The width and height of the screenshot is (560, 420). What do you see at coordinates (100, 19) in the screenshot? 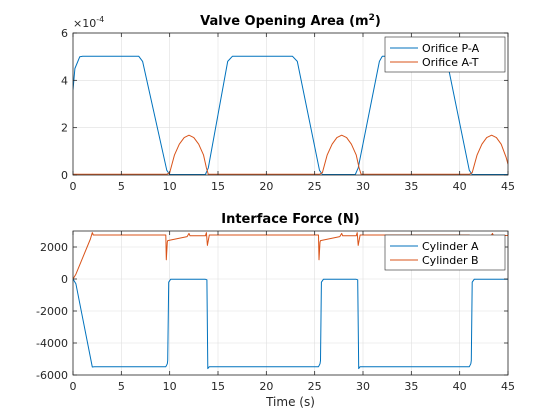
I see `y-exponent-power: -4` at bounding box center [100, 19].